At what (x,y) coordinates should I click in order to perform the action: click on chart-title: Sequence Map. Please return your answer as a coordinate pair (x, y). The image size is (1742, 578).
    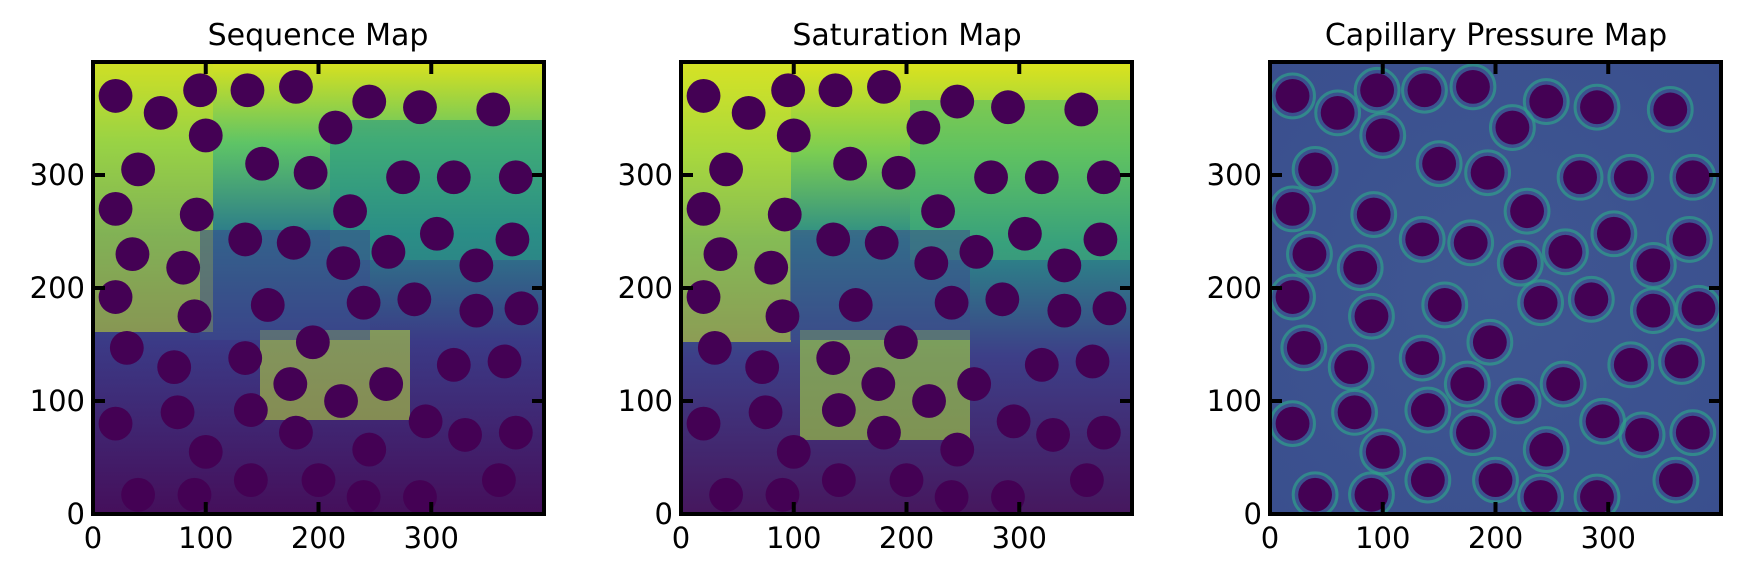
    Looking at the image, I should click on (318, 35).